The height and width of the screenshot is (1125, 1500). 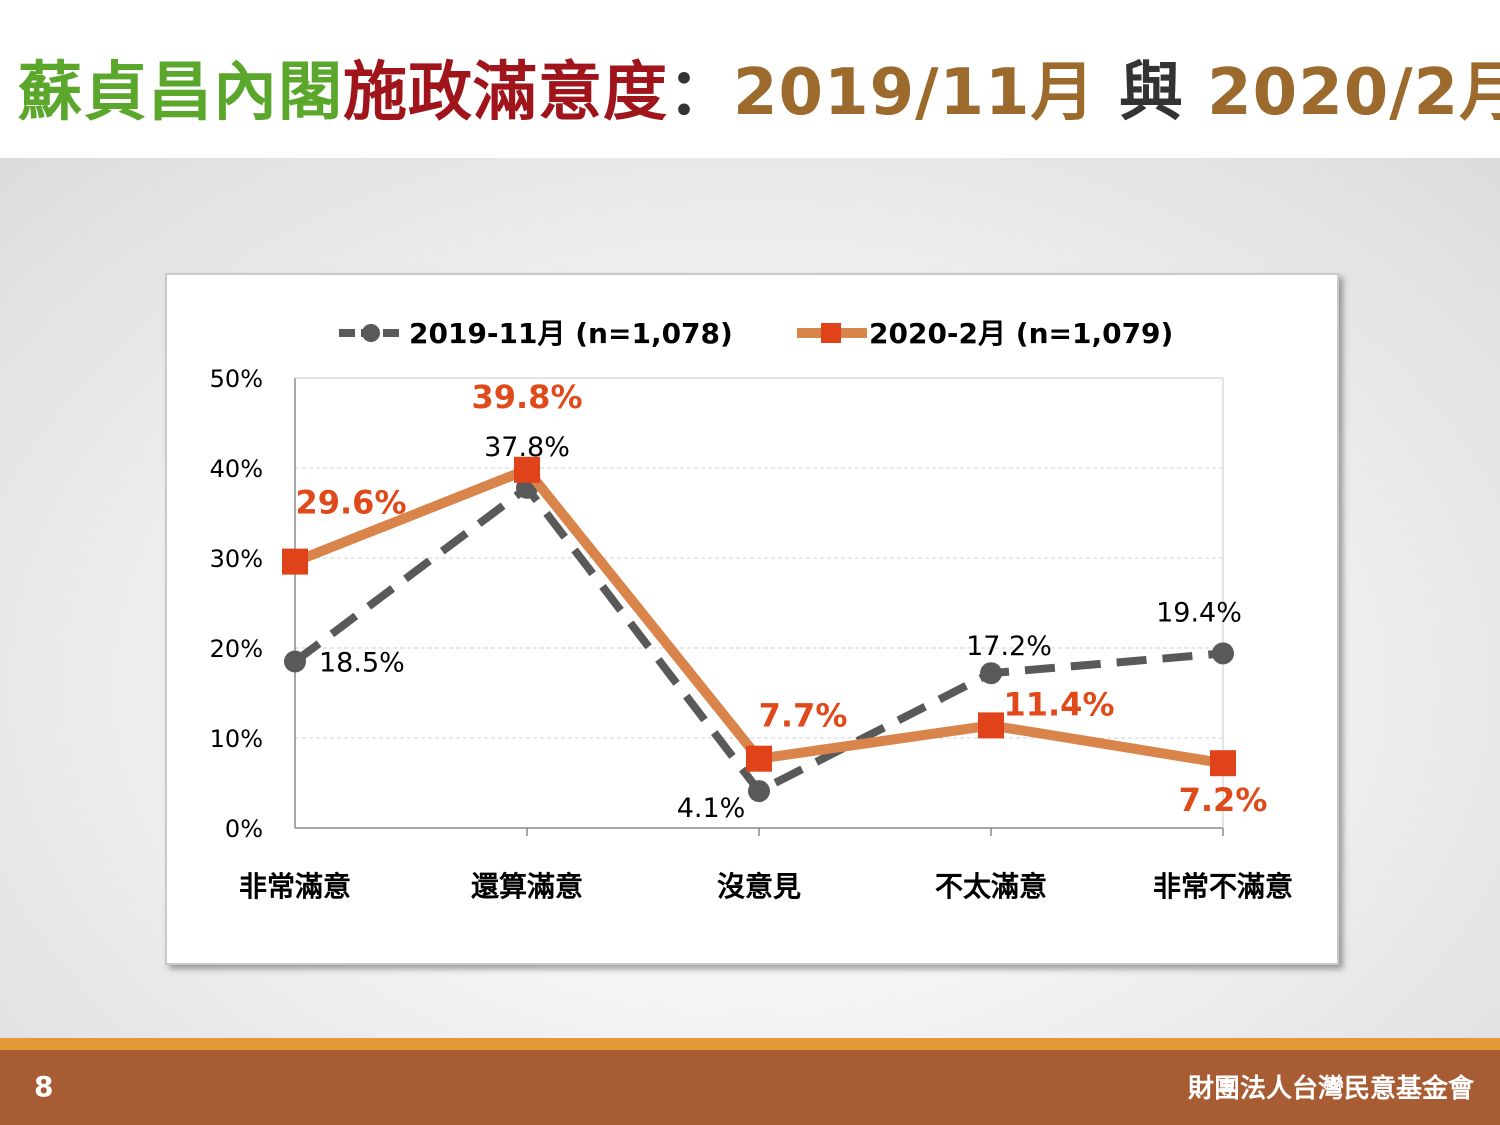 What do you see at coordinates (914, 93) in the screenshot?
I see `title-date-1: 2019/11月` at bounding box center [914, 93].